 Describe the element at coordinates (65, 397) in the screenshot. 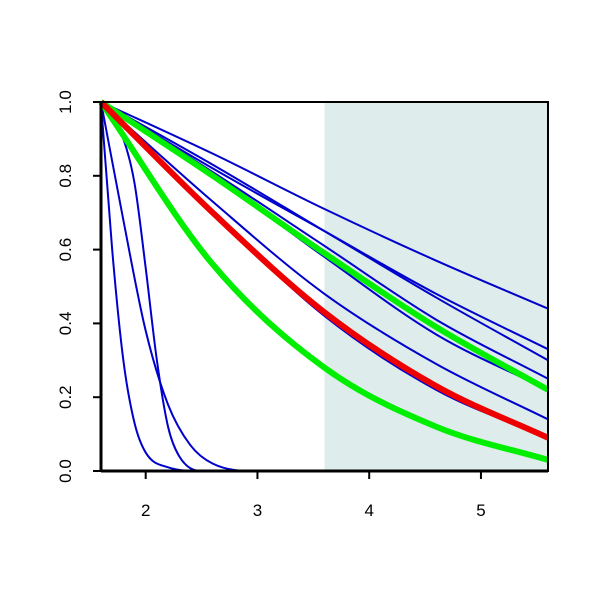

I see `y-tick-label: 0.2` at that location.